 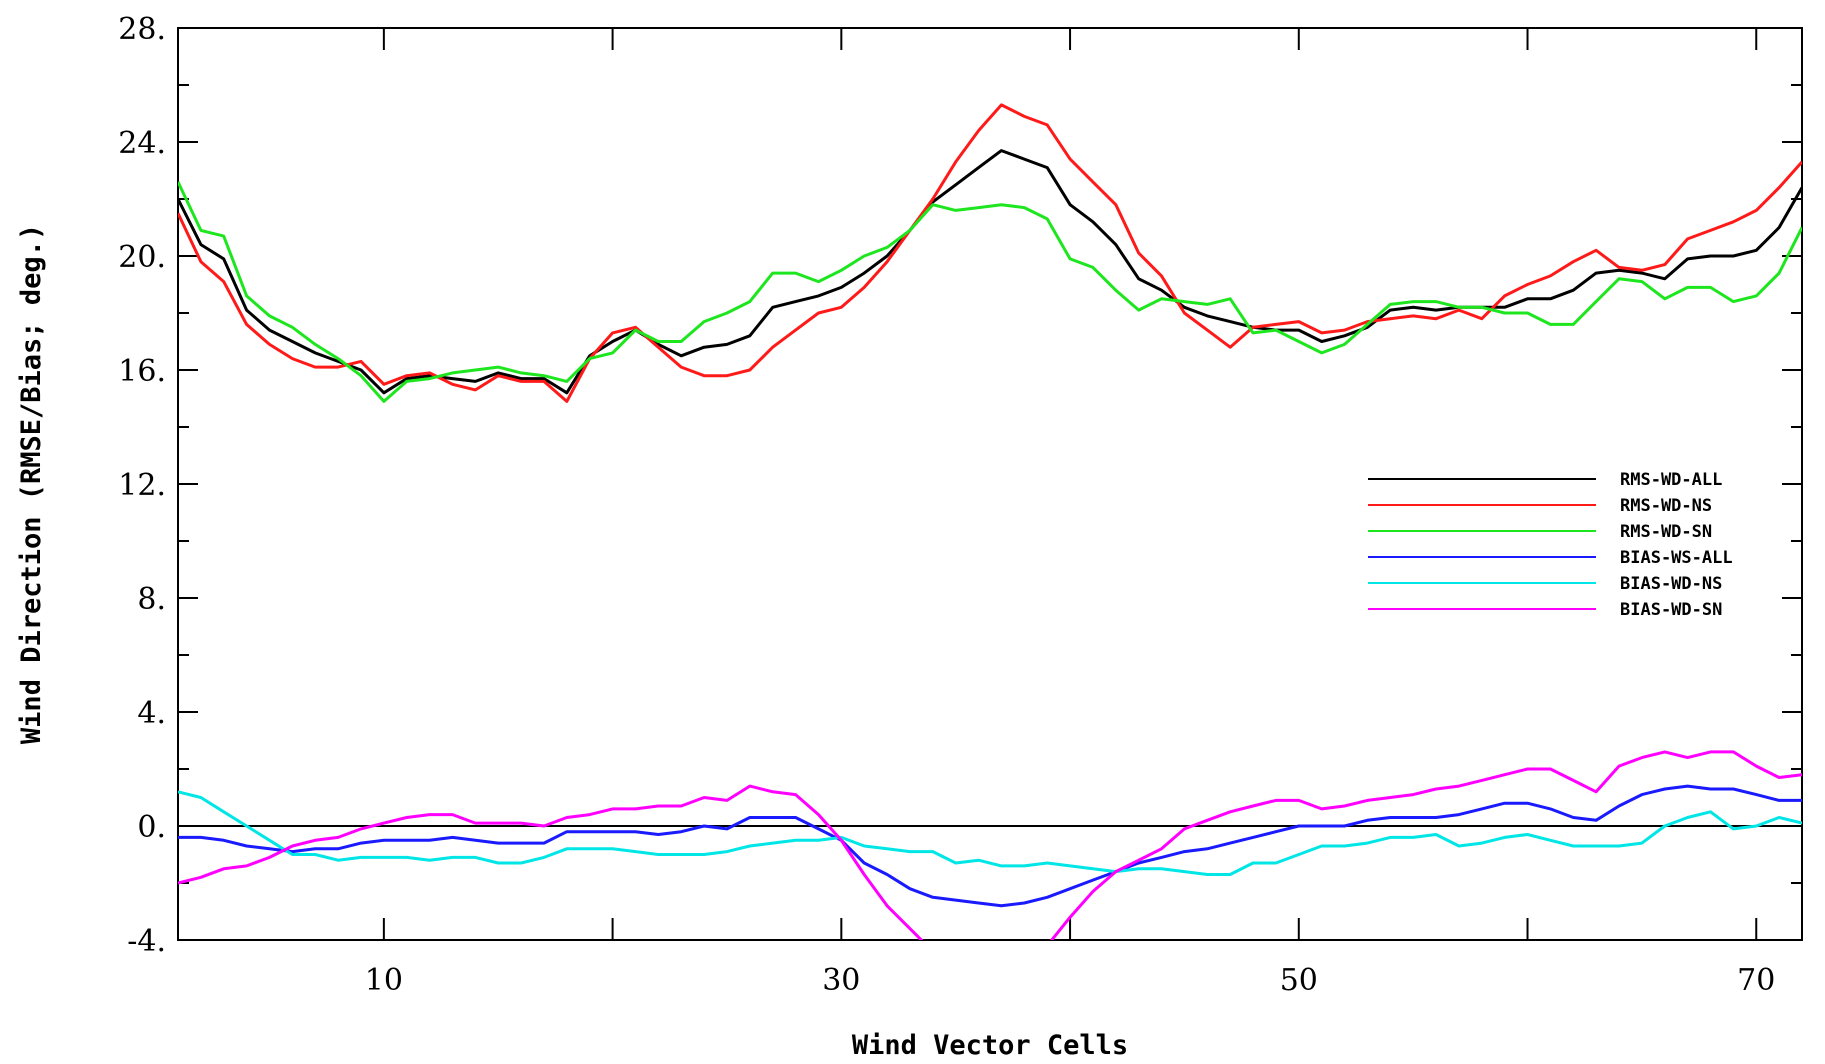 I want to click on legend-label: RMS-WD-NS, so click(x=1666, y=506).